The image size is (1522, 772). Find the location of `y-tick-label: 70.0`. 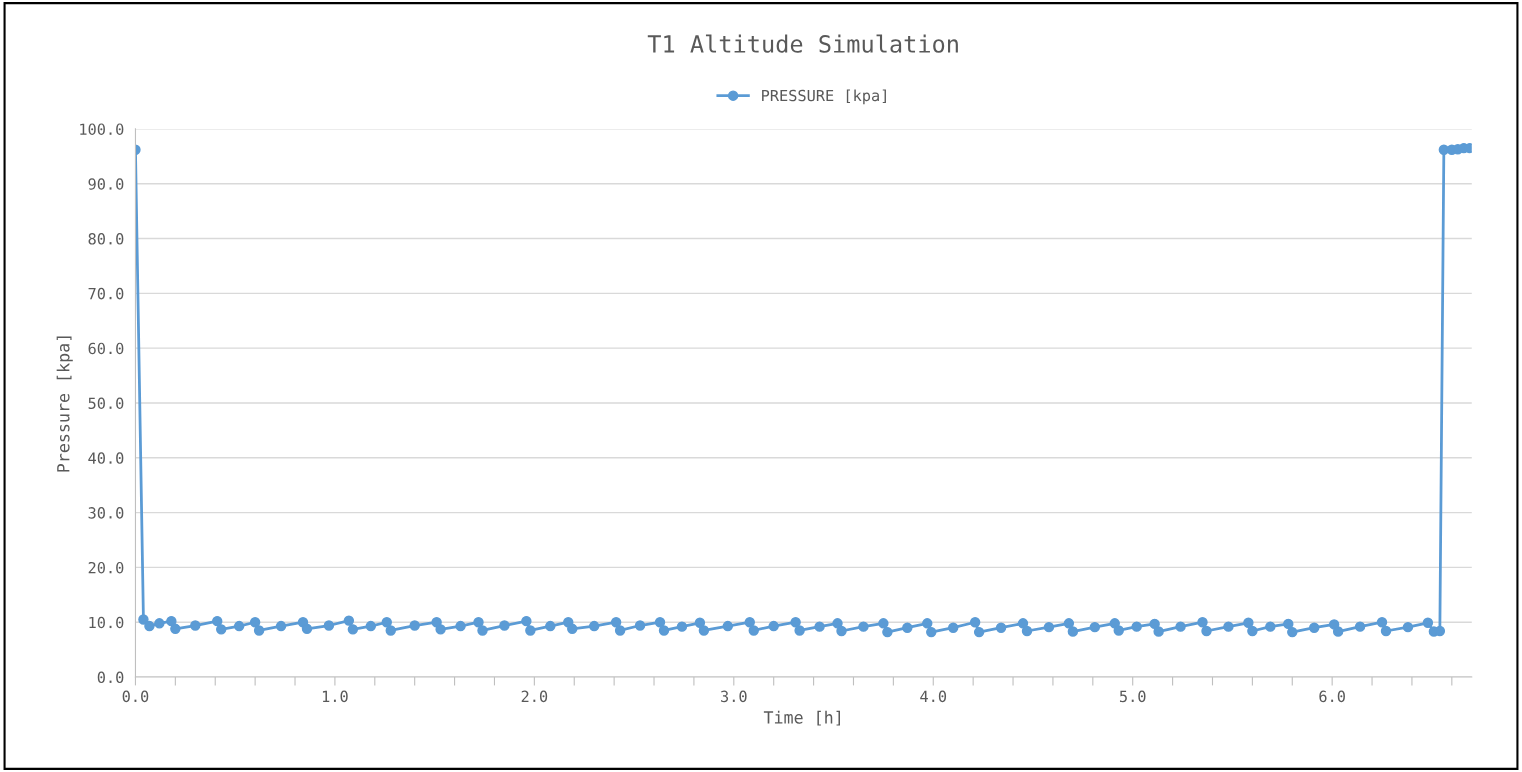

y-tick-label: 70.0 is located at coordinates (106, 293).